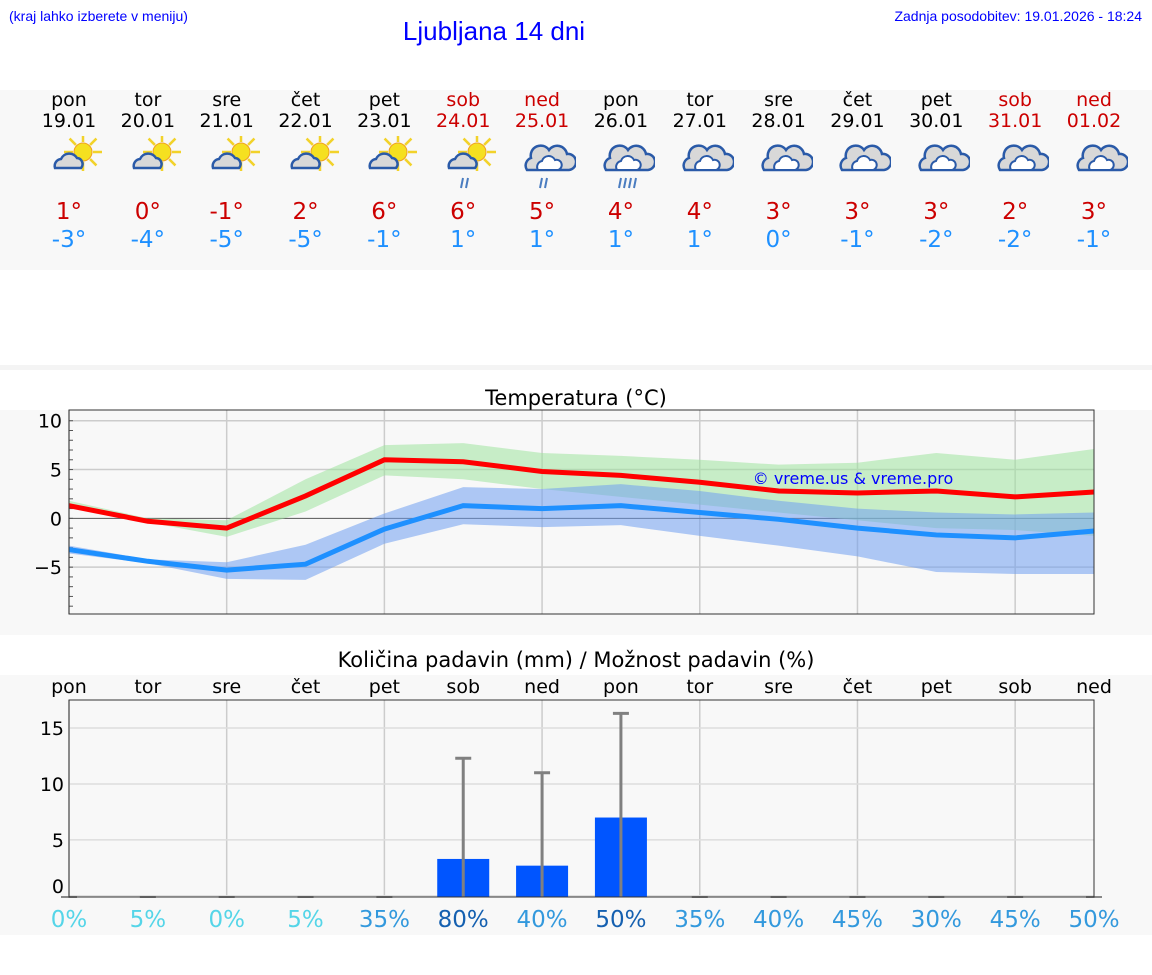  What do you see at coordinates (305, 121) in the screenshot?
I see `day-date: 22.01` at bounding box center [305, 121].